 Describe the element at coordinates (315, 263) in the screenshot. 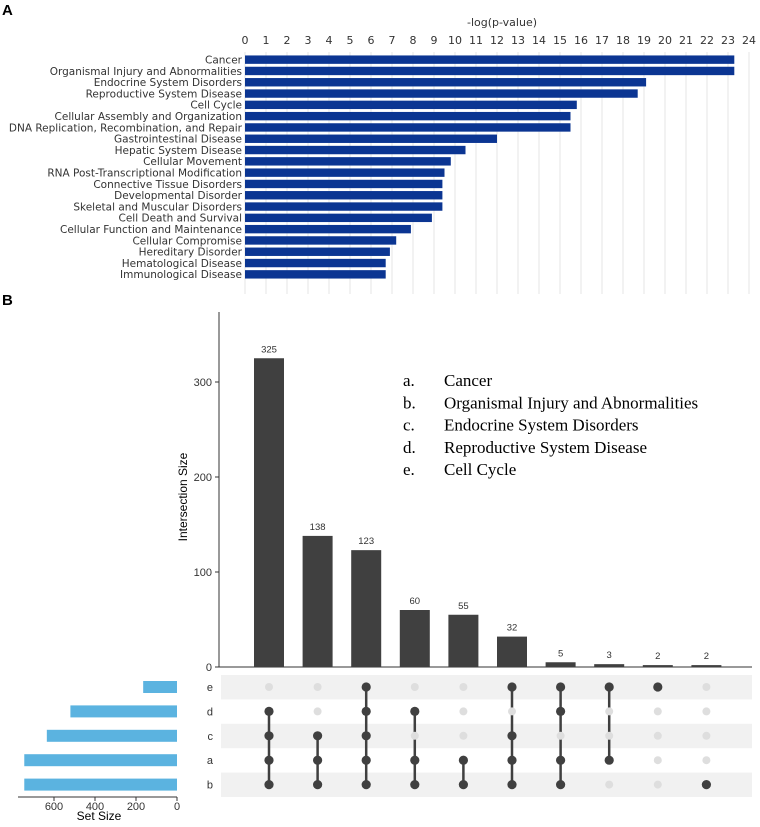

I see `bar-hematological-disease` at that location.